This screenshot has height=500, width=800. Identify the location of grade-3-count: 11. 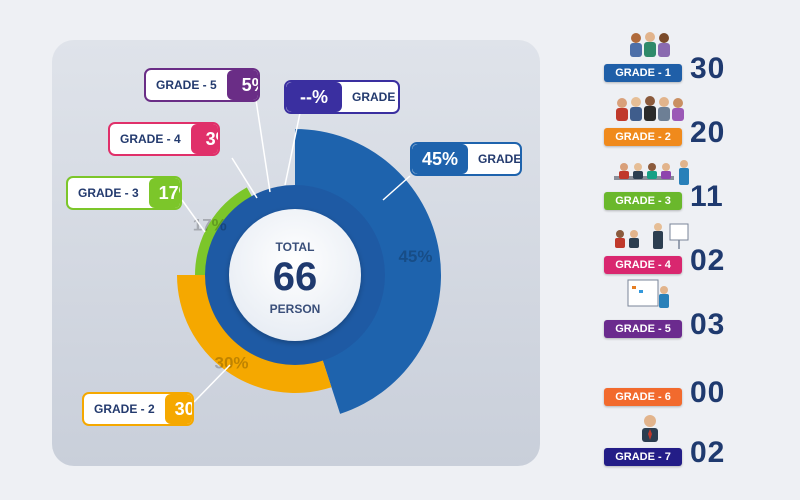
(707, 196).